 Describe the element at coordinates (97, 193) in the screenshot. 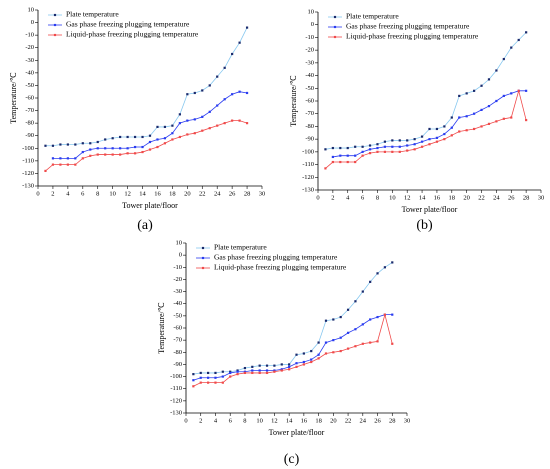

I see `x-tick-label: 8` at that location.